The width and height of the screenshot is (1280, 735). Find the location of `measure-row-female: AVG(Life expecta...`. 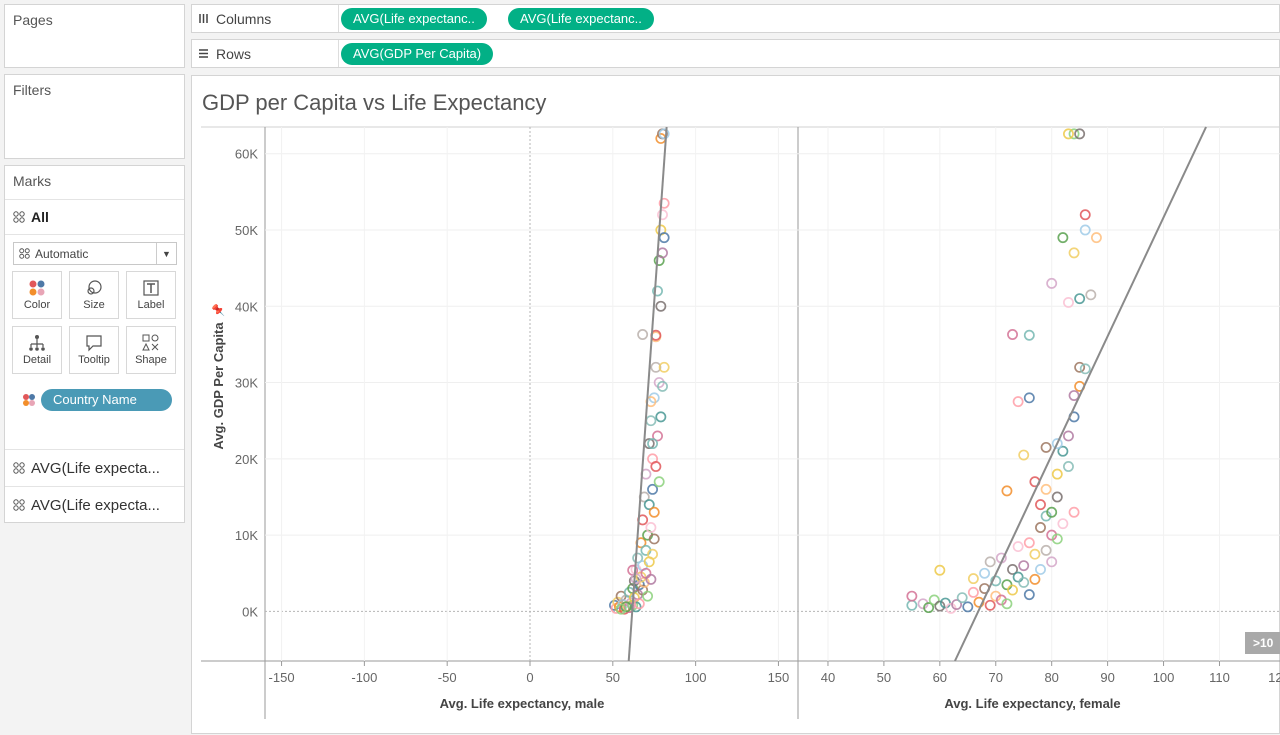

measure-row-female: AVG(Life expecta... is located at coordinates (94, 504).